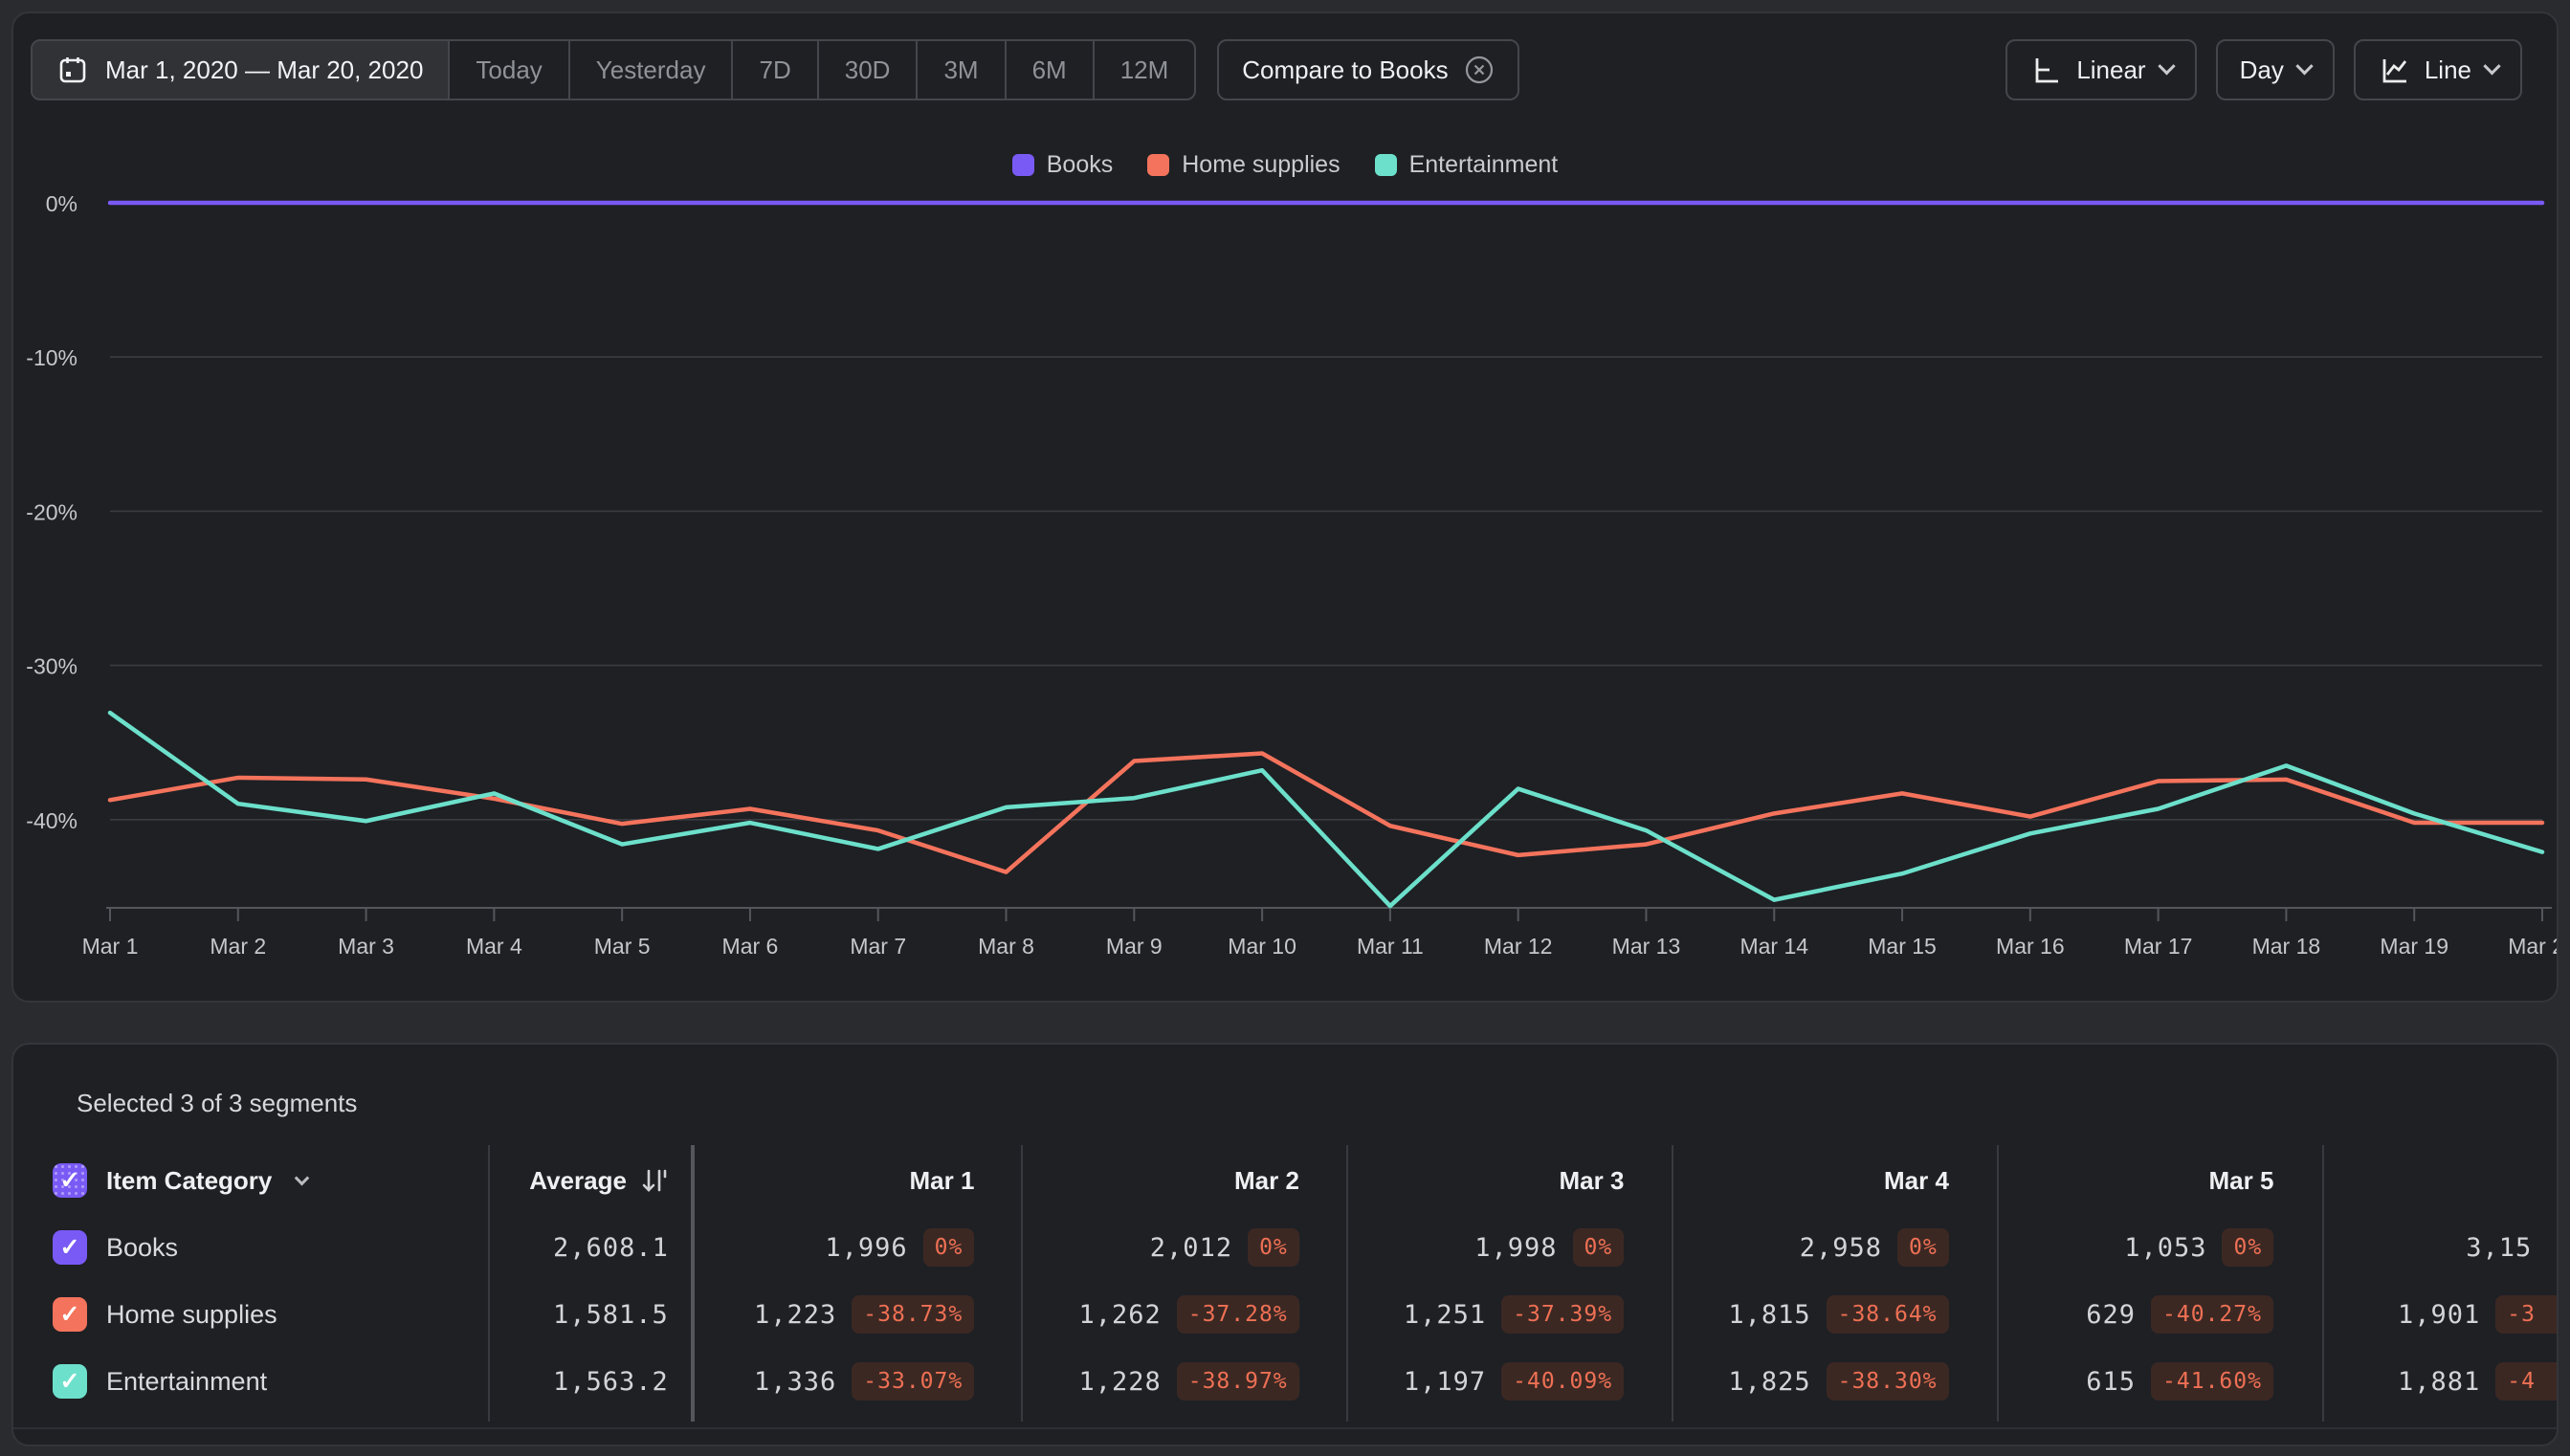 The width and height of the screenshot is (2570, 1456). I want to click on line-chart-icon, so click(2394, 71).